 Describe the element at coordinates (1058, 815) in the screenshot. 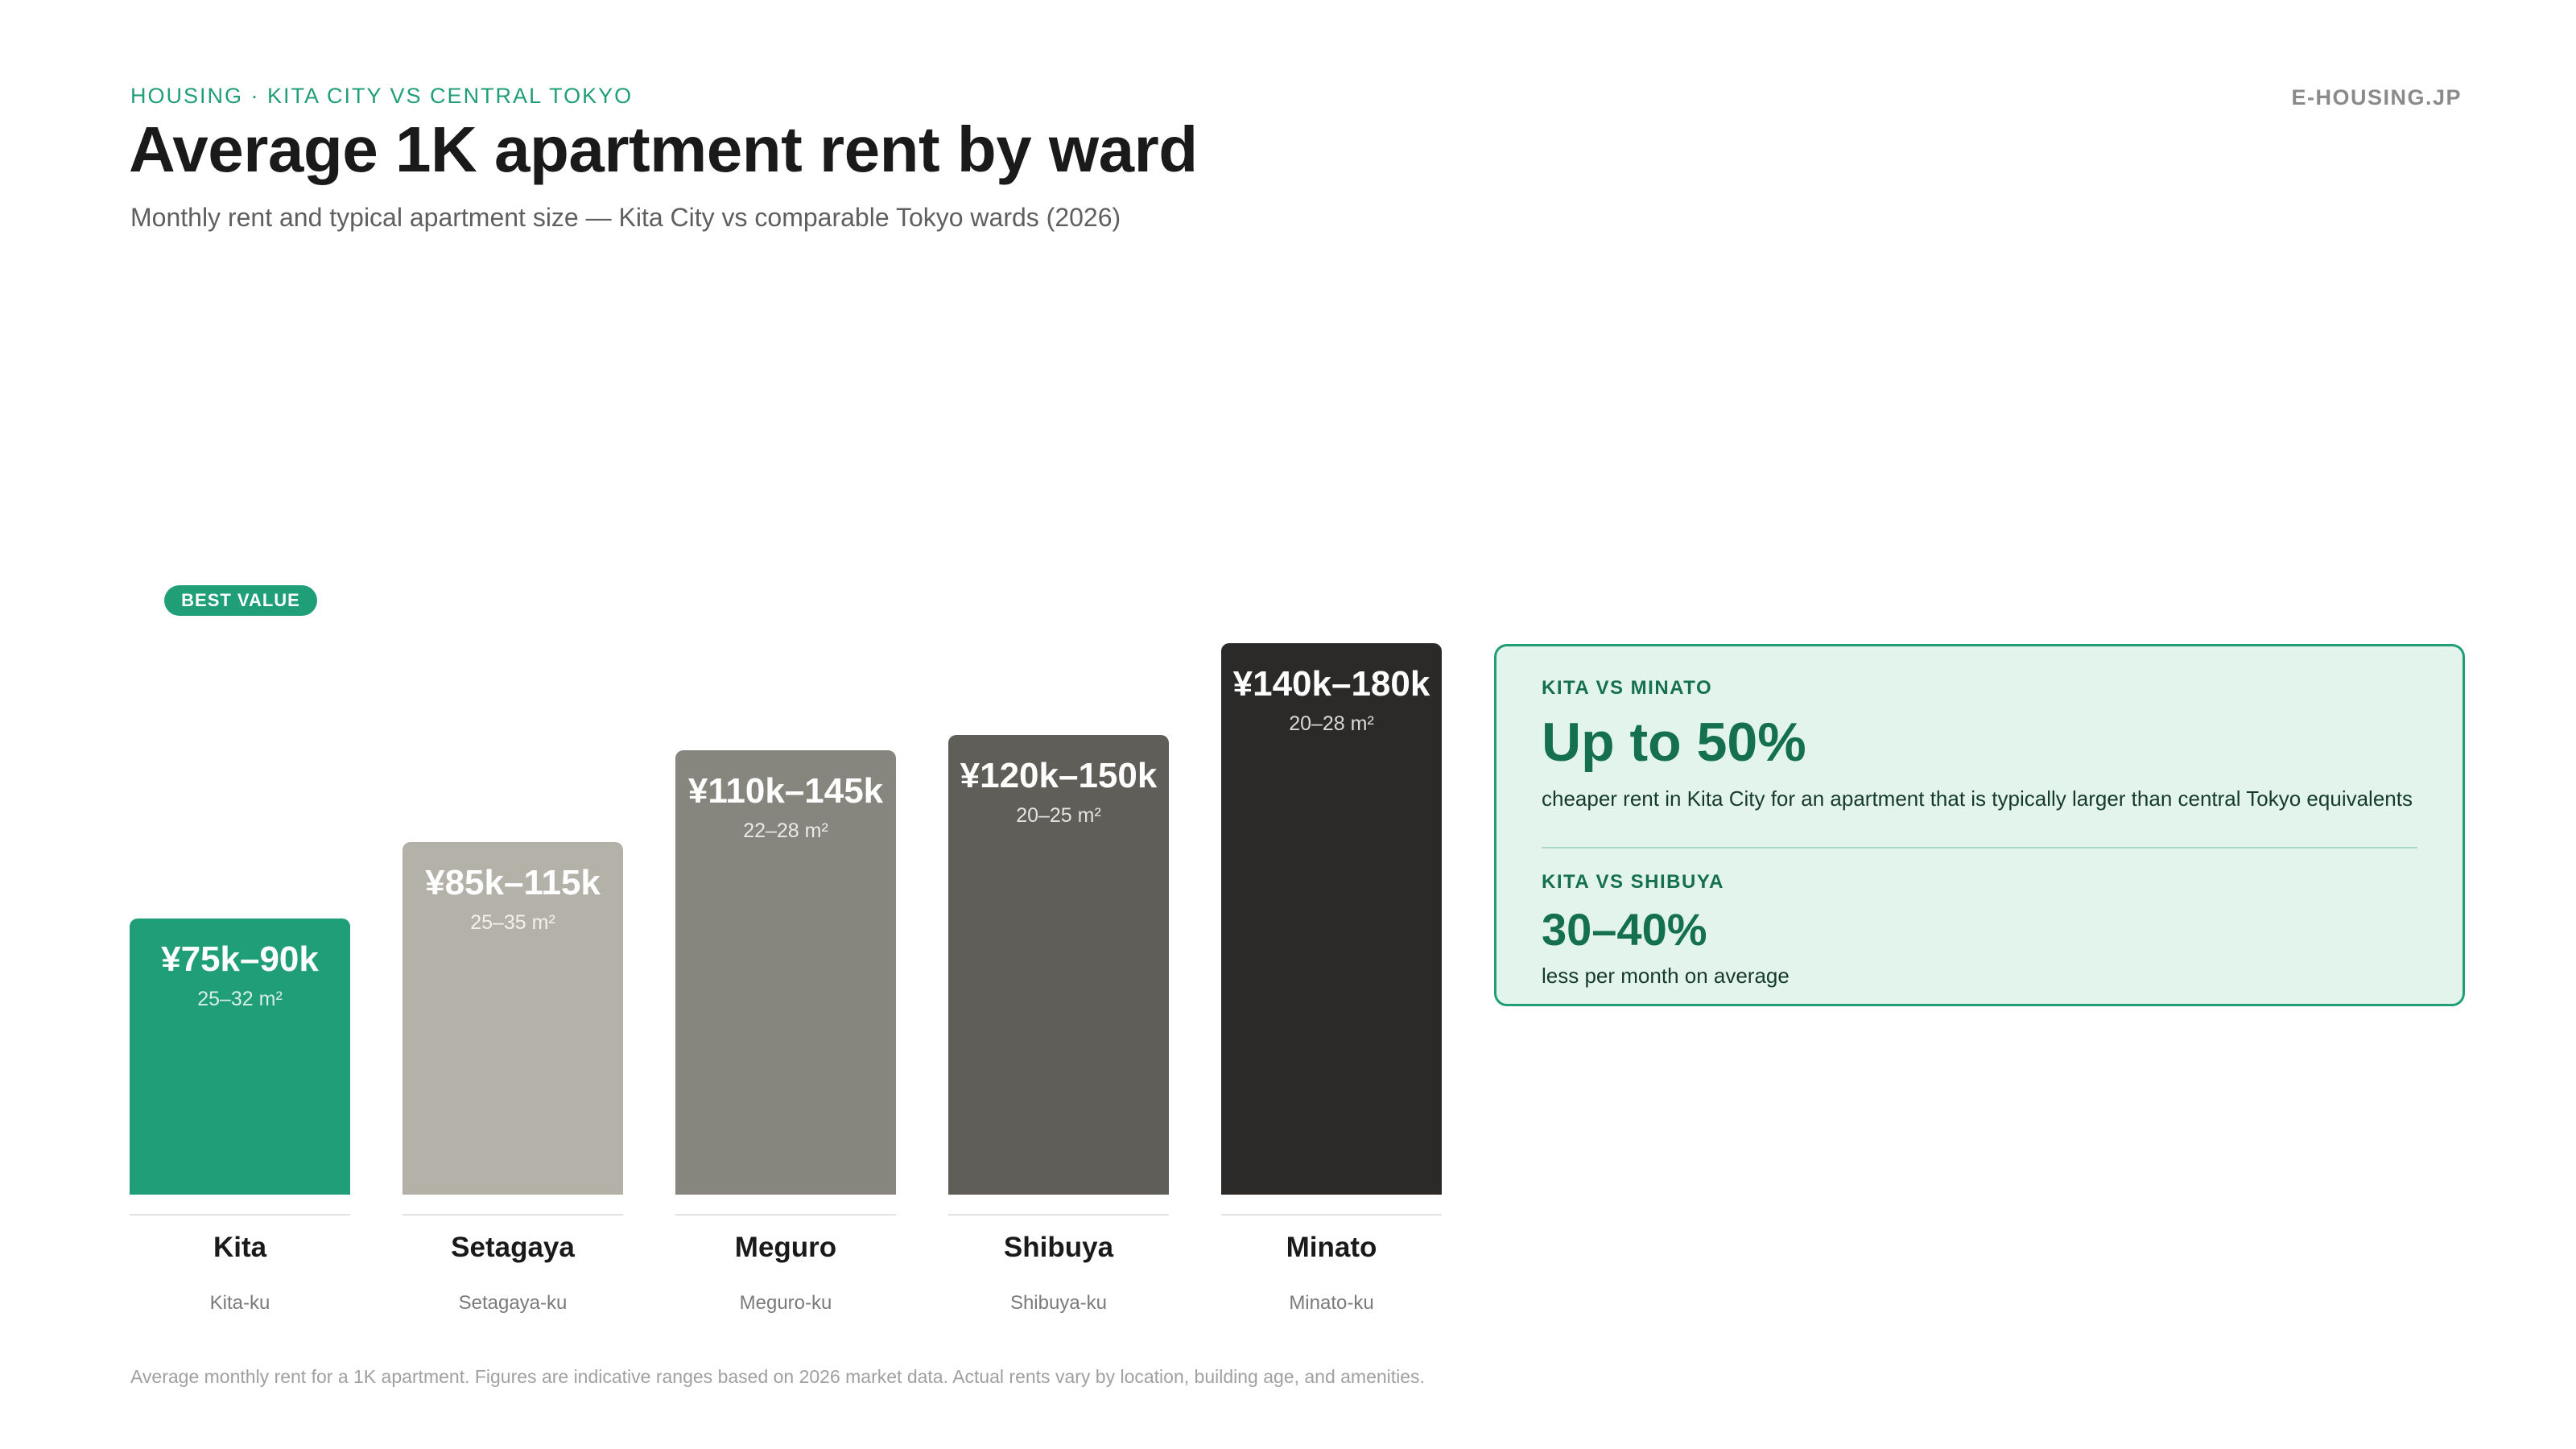

I see `bar-size-label: 20–25 m²` at that location.